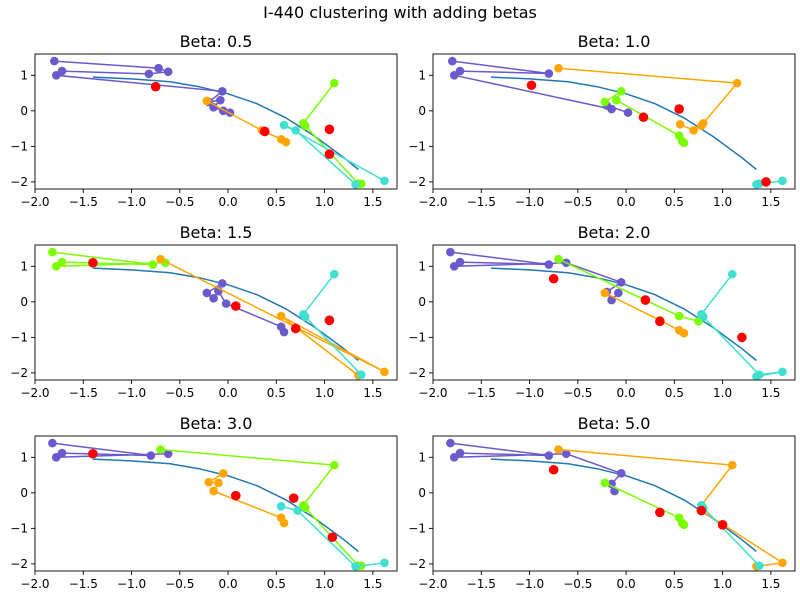 This screenshot has width=800, height=600. Describe the element at coordinates (216, 41) in the screenshot. I see `subplot-title: Beta: 0.5` at that location.